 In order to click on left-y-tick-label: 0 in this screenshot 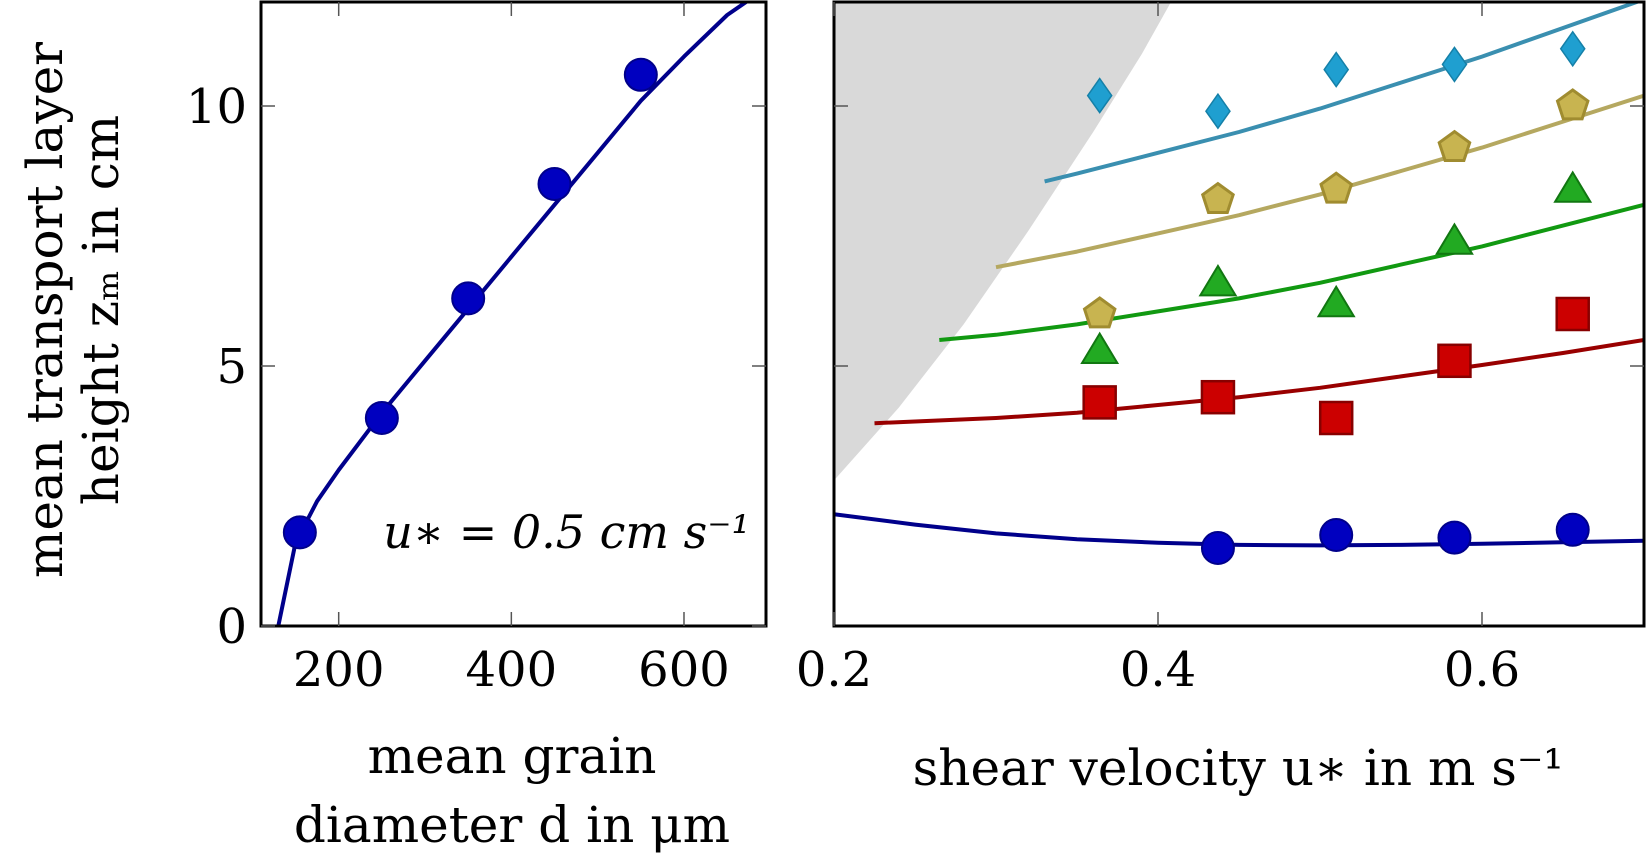, I will do `click(231, 627)`.